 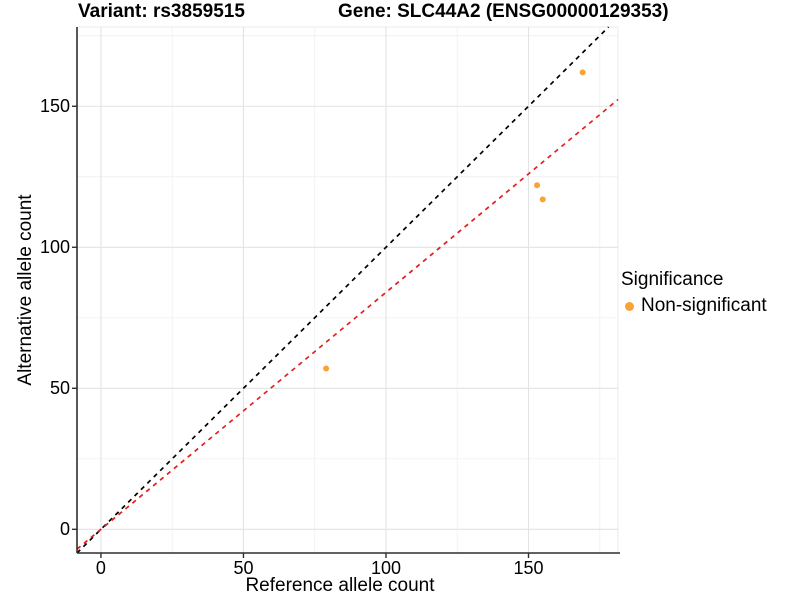 I want to click on y-tick-label: 100, so click(x=54, y=247).